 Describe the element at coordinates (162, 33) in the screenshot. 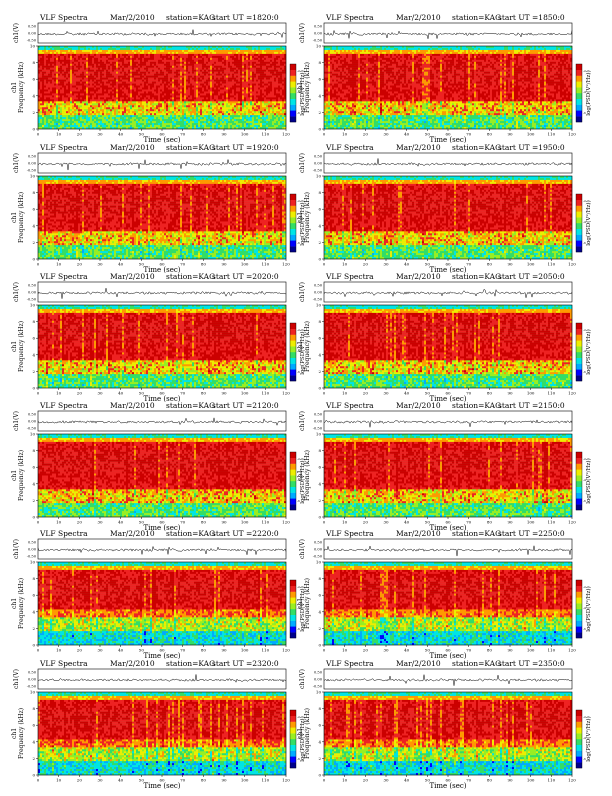

I see `waveform-frame` at that location.